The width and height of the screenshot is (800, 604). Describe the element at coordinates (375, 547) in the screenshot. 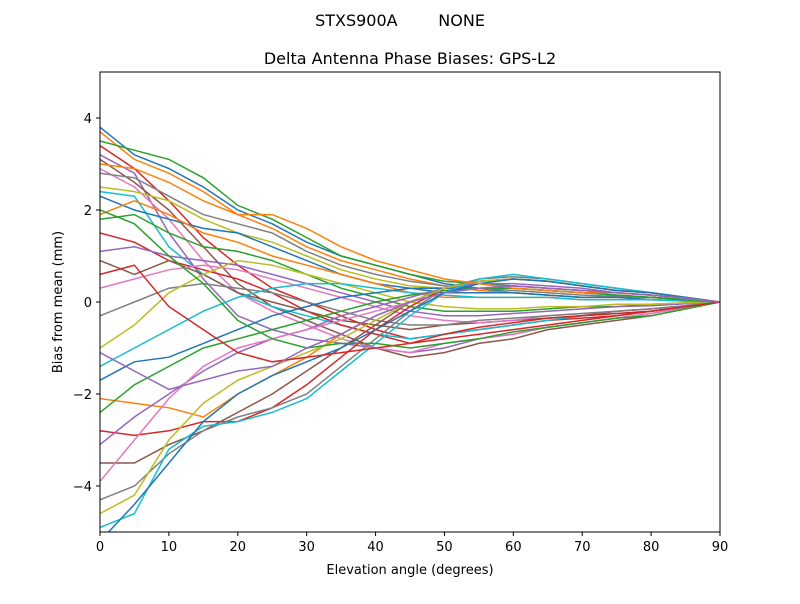

I see `x-tick-label: 40` at that location.